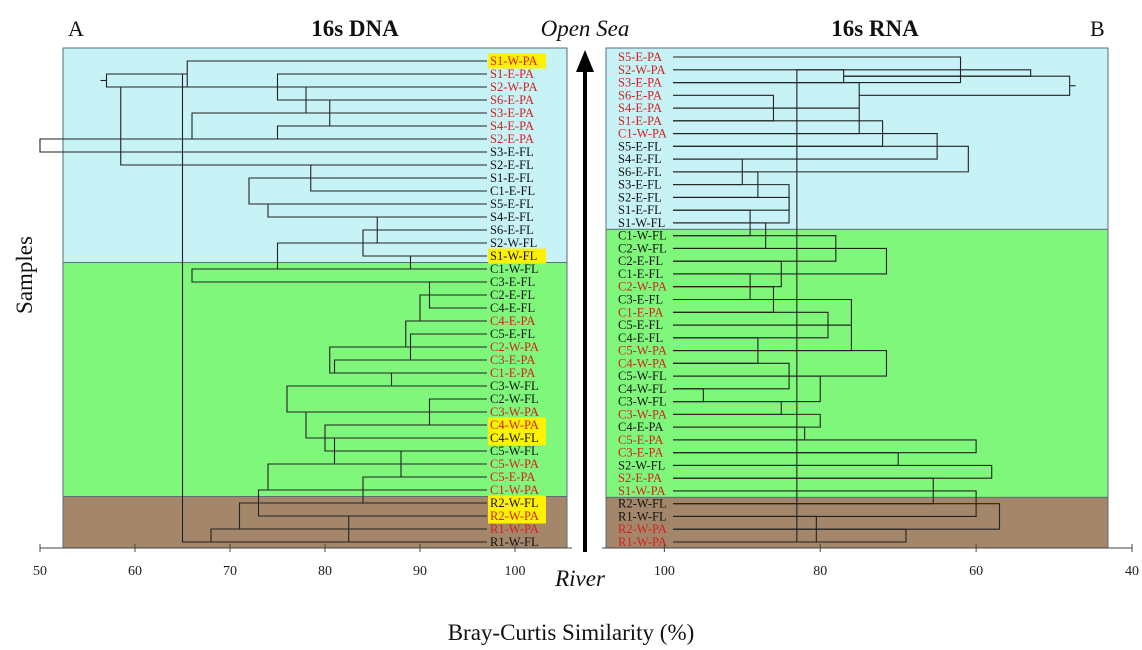 This screenshot has width=1142, height=650. What do you see at coordinates (585, 61) in the screenshot?
I see `arrow-head` at bounding box center [585, 61].